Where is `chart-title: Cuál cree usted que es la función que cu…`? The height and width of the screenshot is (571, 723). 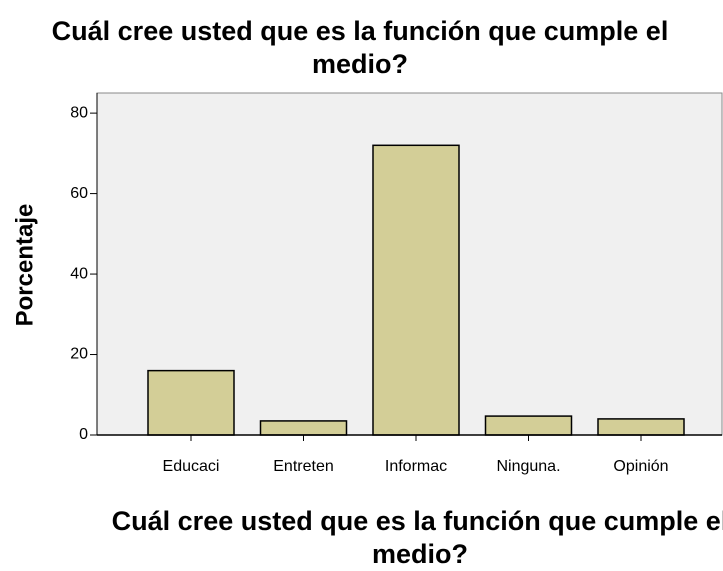
chart-title: Cuál cree usted que es la función que cu… is located at coordinates (360, 47).